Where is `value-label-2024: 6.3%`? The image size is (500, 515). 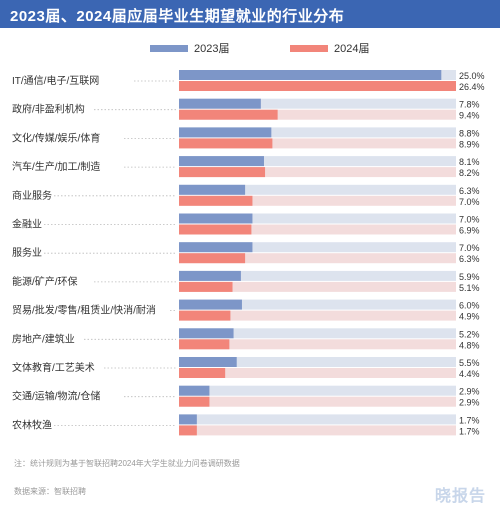 value-label-2024: 6.3% is located at coordinates (469, 259).